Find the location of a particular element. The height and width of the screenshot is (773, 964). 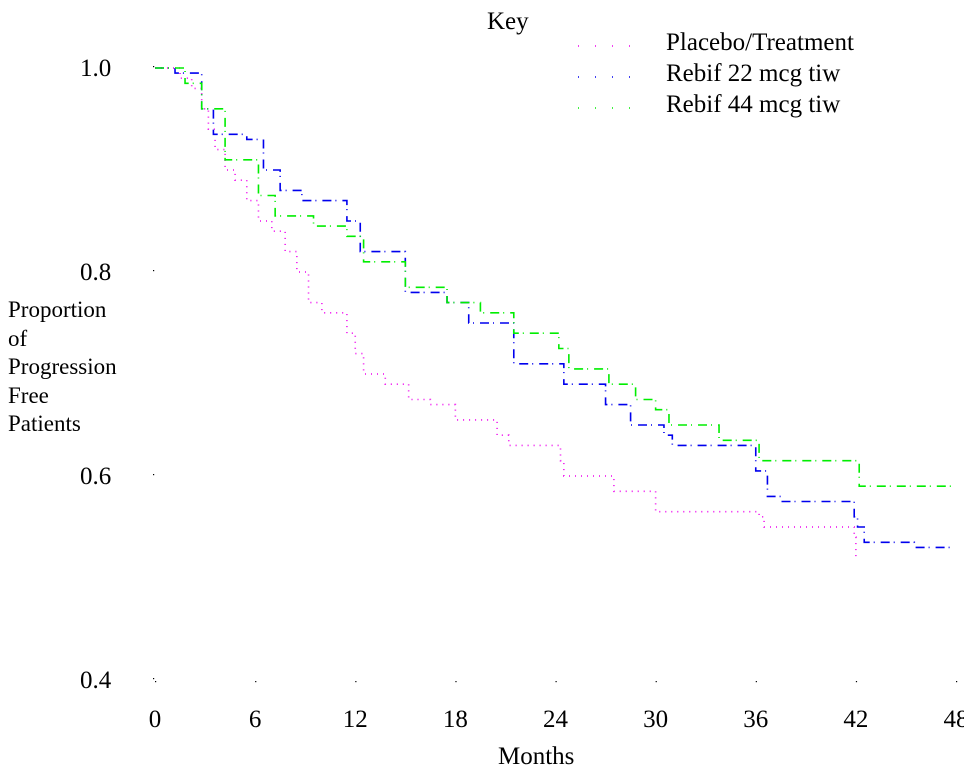

y-axis-label-line: Proportion is located at coordinates (57, 309).